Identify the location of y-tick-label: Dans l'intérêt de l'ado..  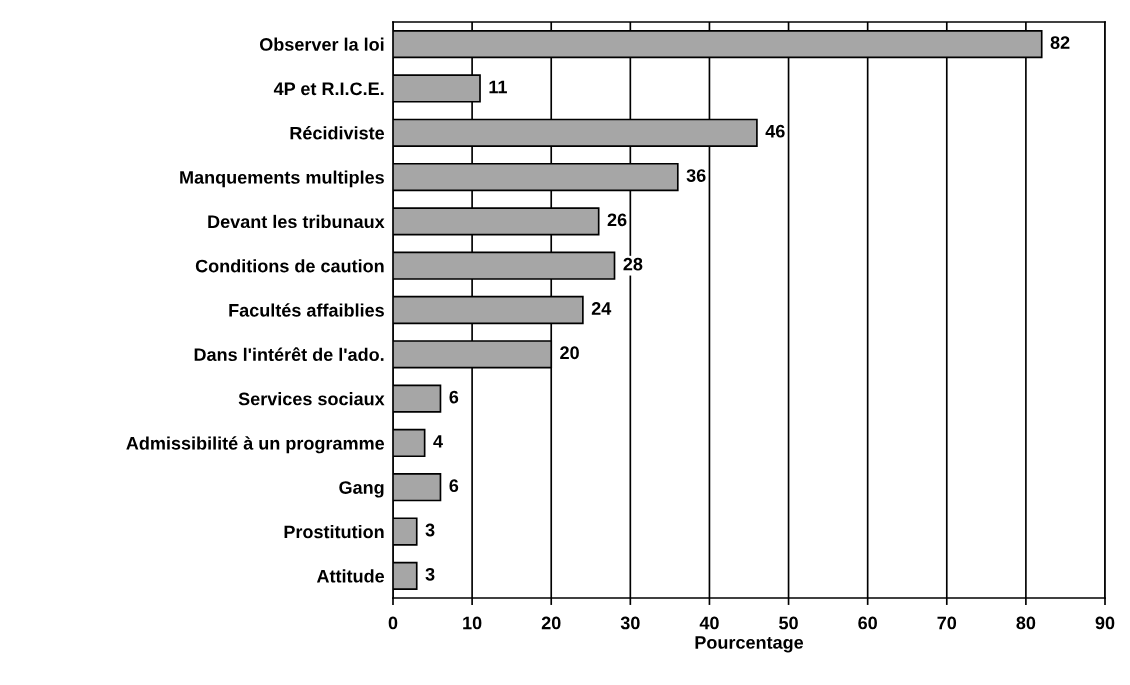
(289, 354).